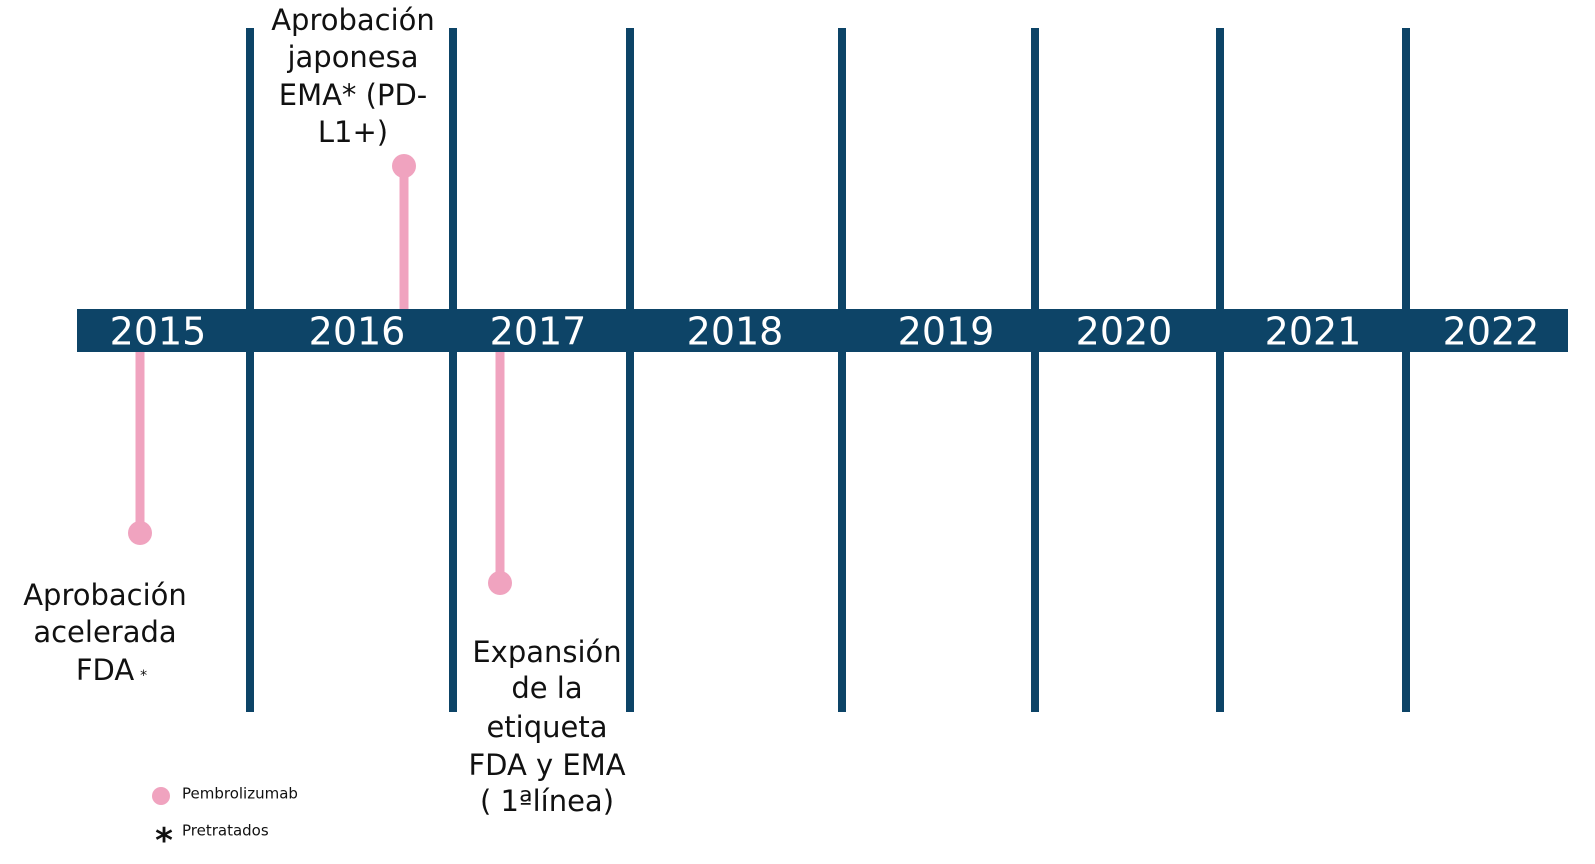 The image size is (1595, 864). What do you see at coordinates (225, 831) in the screenshot?
I see `legend-label: Pretratados` at bounding box center [225, 831].